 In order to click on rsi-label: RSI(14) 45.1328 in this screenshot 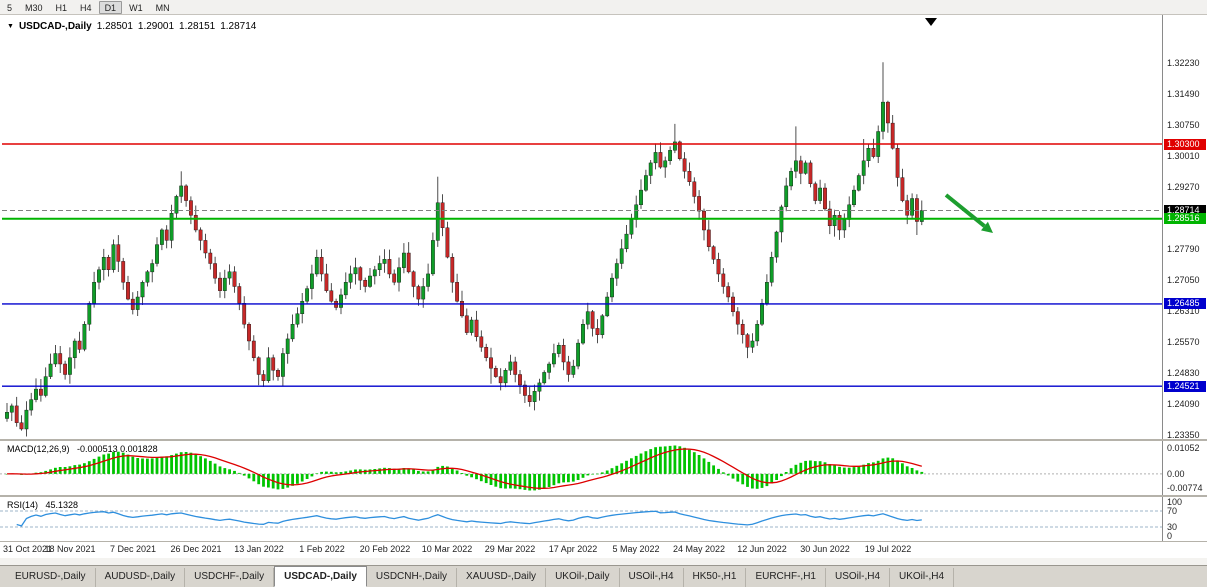, I will do `click(42, 505)`.